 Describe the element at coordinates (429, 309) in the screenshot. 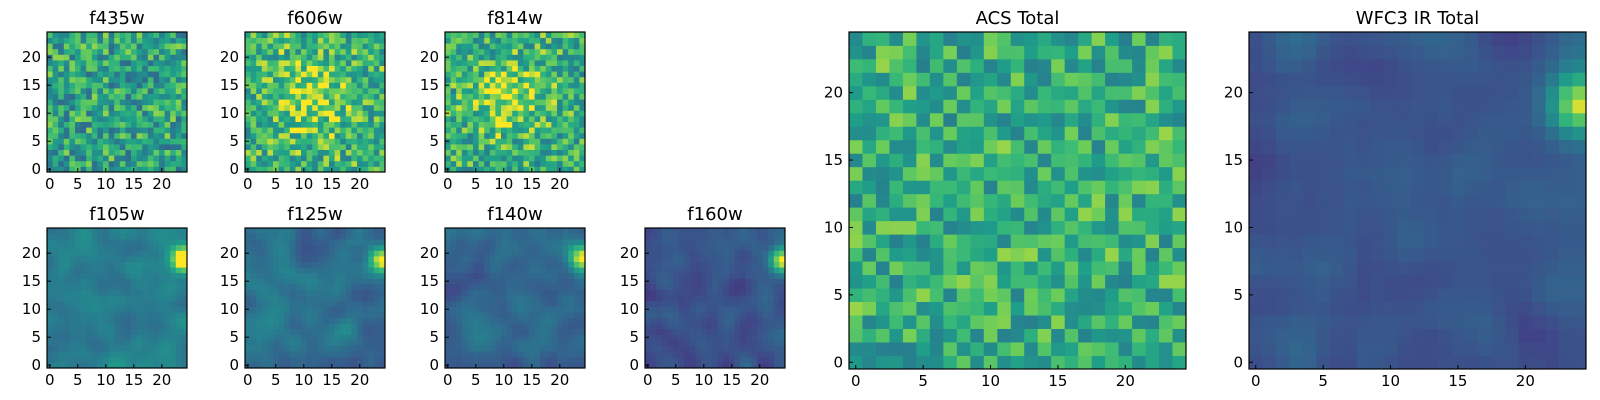

I see `y-tick-label: 10` at that location.